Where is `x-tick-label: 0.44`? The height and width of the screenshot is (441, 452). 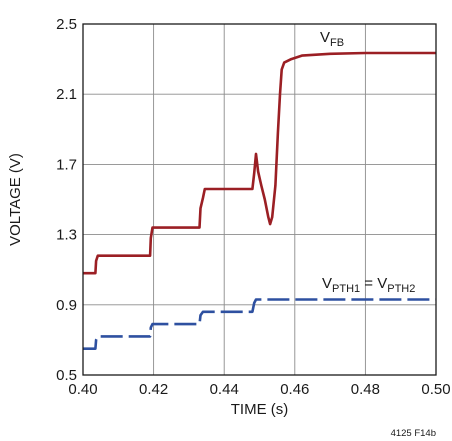 x-tick-label: 0.44 is located at coordinates (224, 389).